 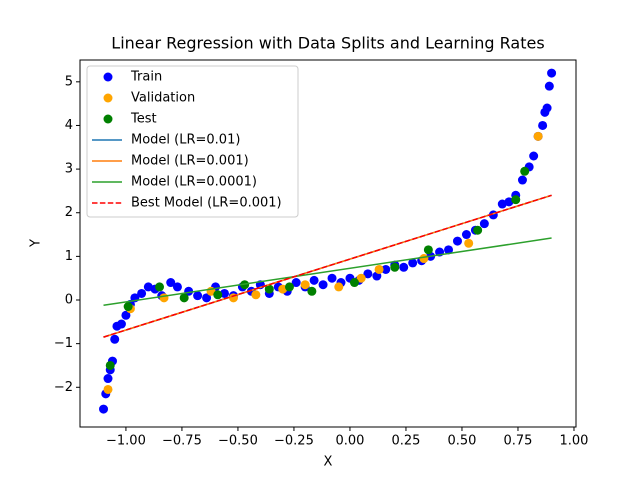 I want to click on y-tick-label: 4, so click(x=69, y=125).